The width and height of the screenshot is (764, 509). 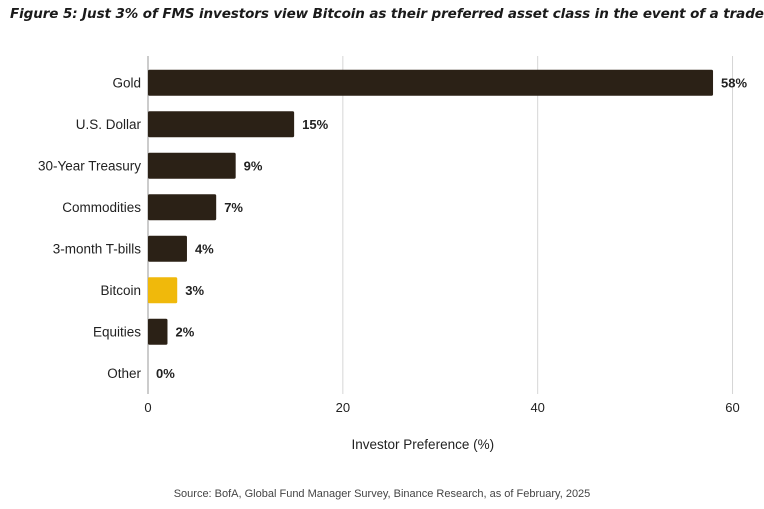 What do you see at coordinates (253, 165) in the screenshot?
I see `value-label: 9%` at bounding box center [253, 165].